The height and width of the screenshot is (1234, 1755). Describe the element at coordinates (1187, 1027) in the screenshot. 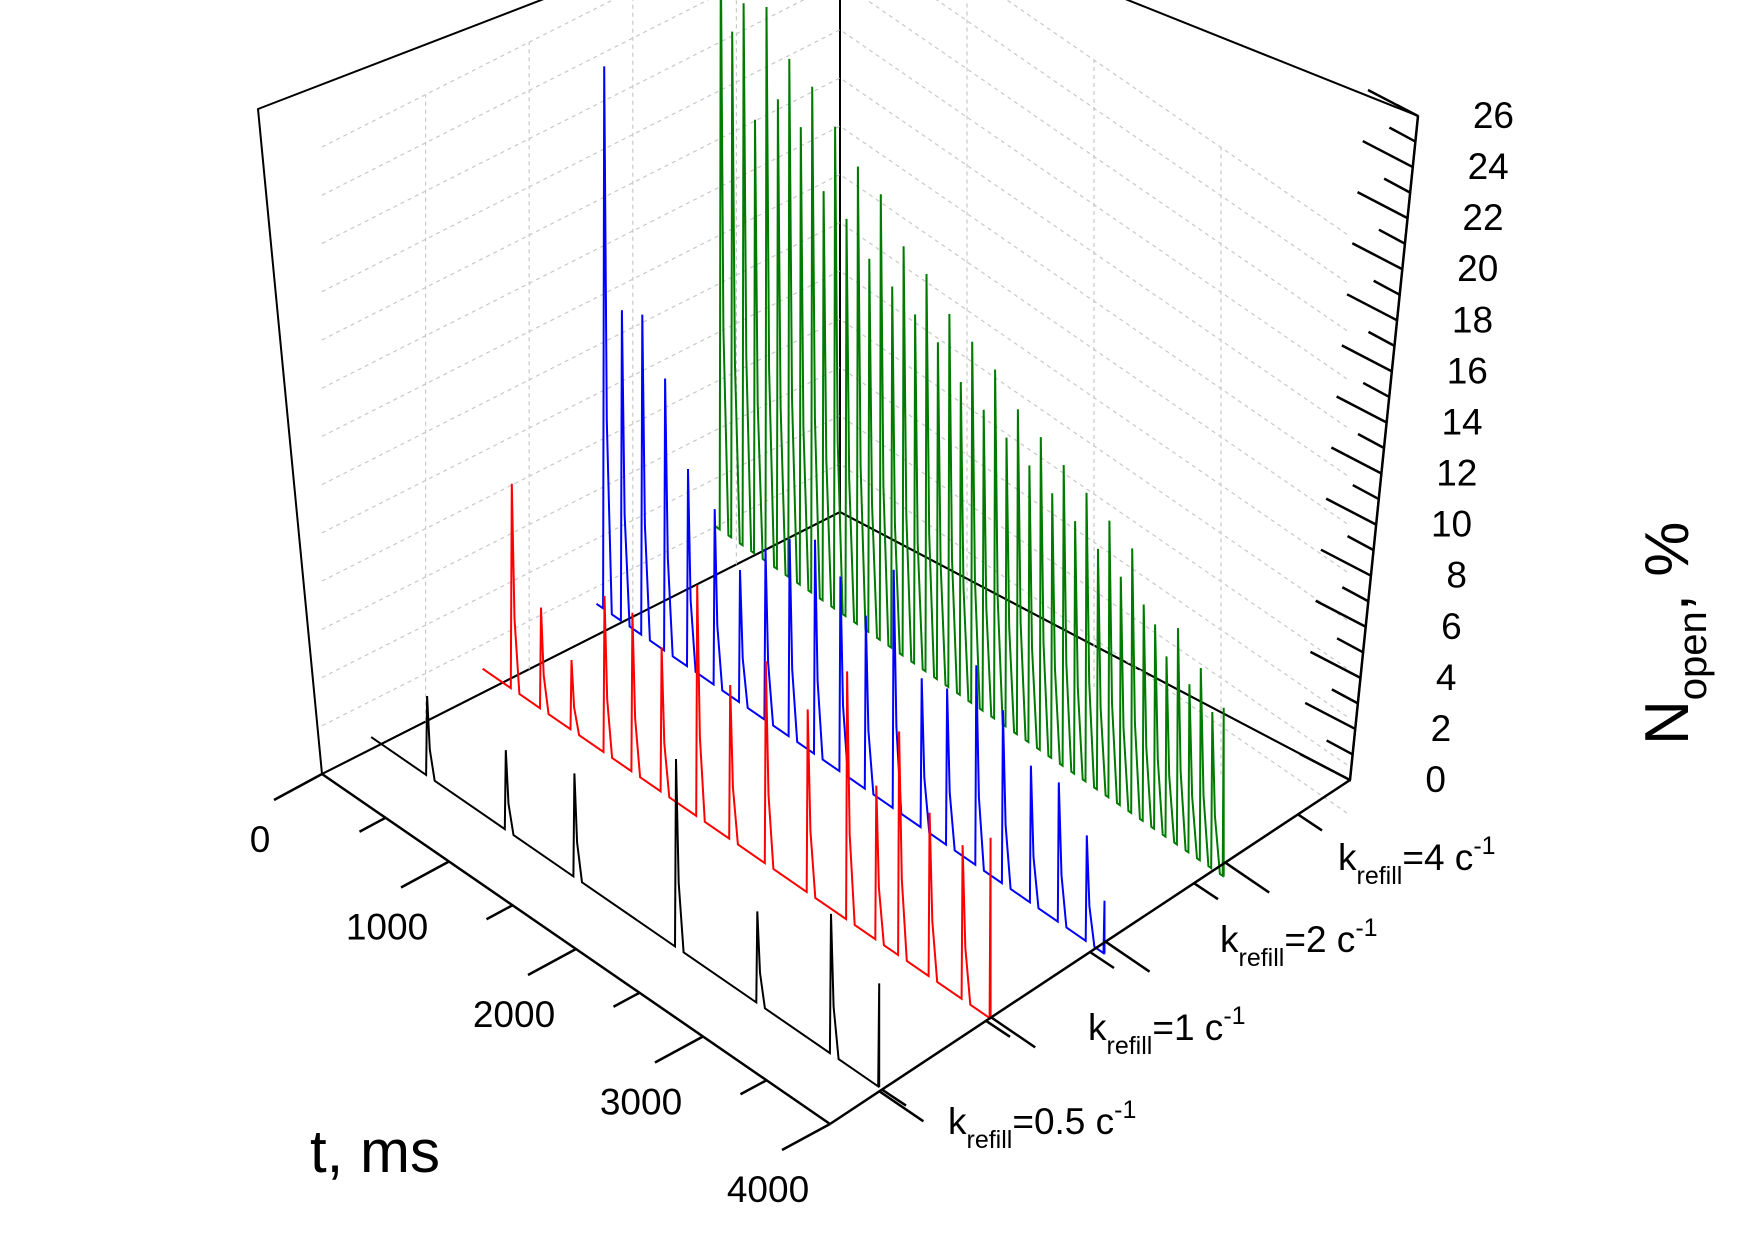

I see `series-label-mid: =1 c` at that location.